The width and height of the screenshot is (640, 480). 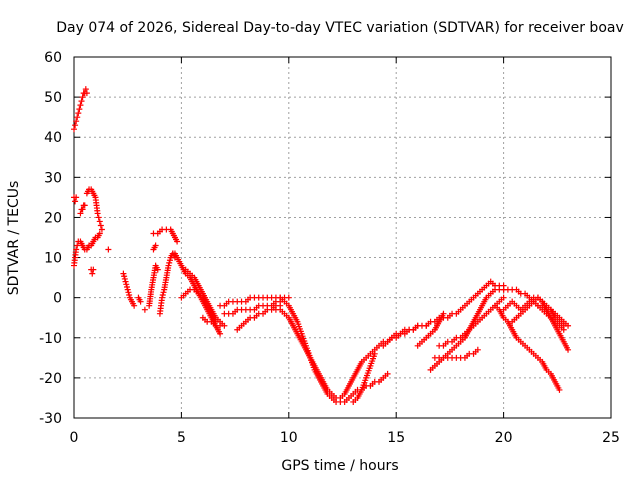 I want to click on y-tick-label: 0, so click(x=57, y=299).